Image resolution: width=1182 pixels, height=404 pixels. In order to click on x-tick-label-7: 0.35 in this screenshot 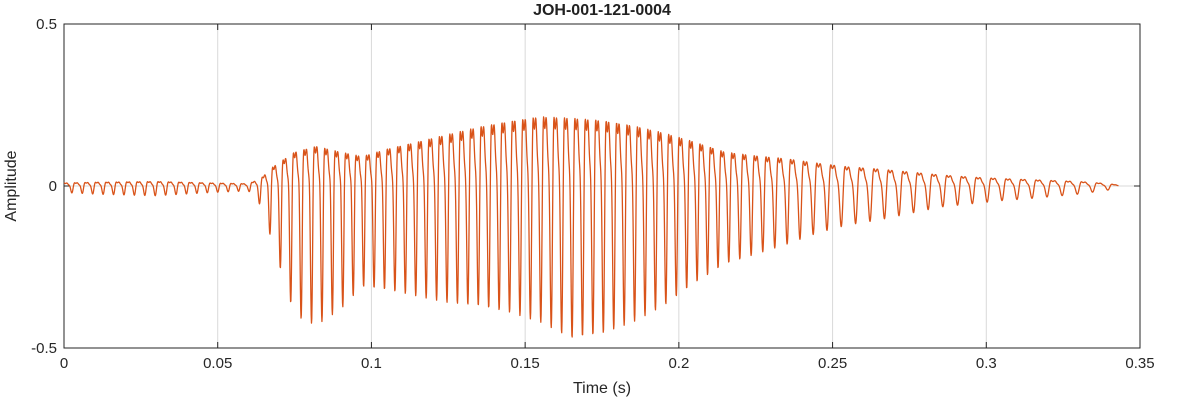, I will do `click(1139, 363)`.